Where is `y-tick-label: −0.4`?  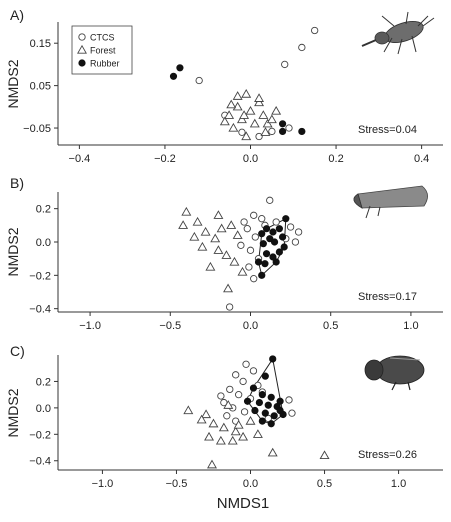
y-tick-label: −0.4 is located at coordinates (40, 310).